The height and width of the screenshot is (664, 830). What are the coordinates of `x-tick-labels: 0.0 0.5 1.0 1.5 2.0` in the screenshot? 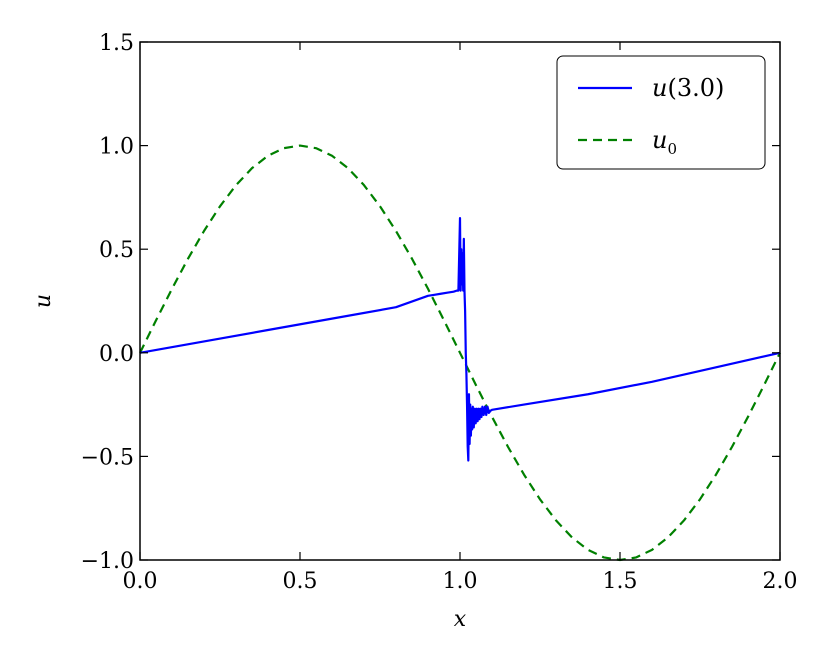 It's located at (460, 581).